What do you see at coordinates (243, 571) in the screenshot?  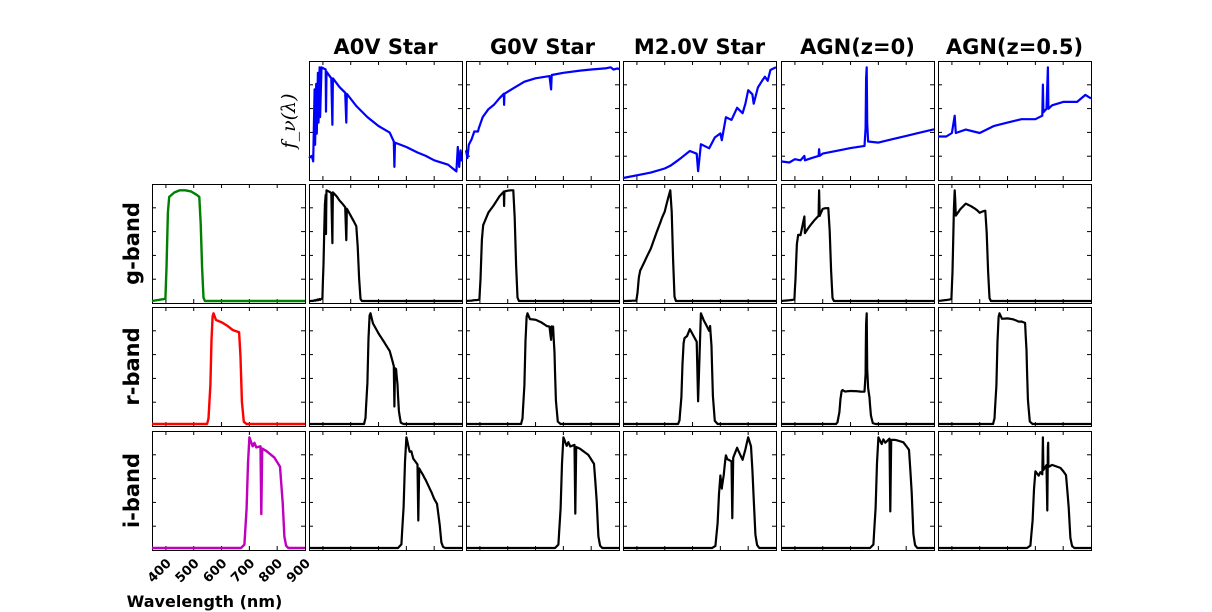 I see `x-tick-label: 700` at bounding box center [243, 571].